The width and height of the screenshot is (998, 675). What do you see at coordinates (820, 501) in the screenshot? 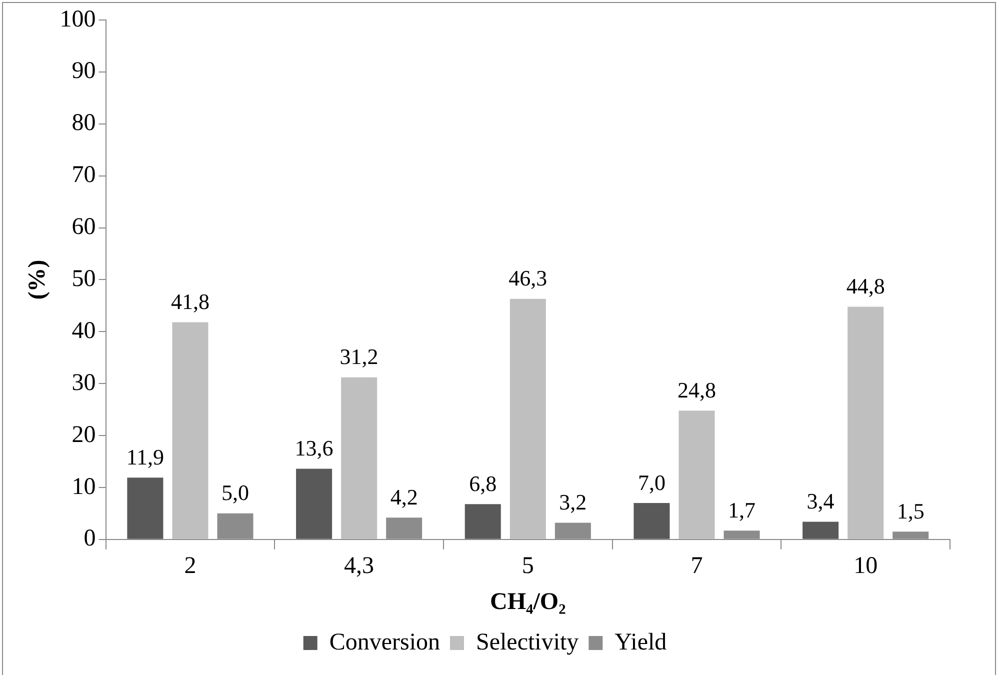
I see `data-label: 3,4` at bounding box center [820, 501].